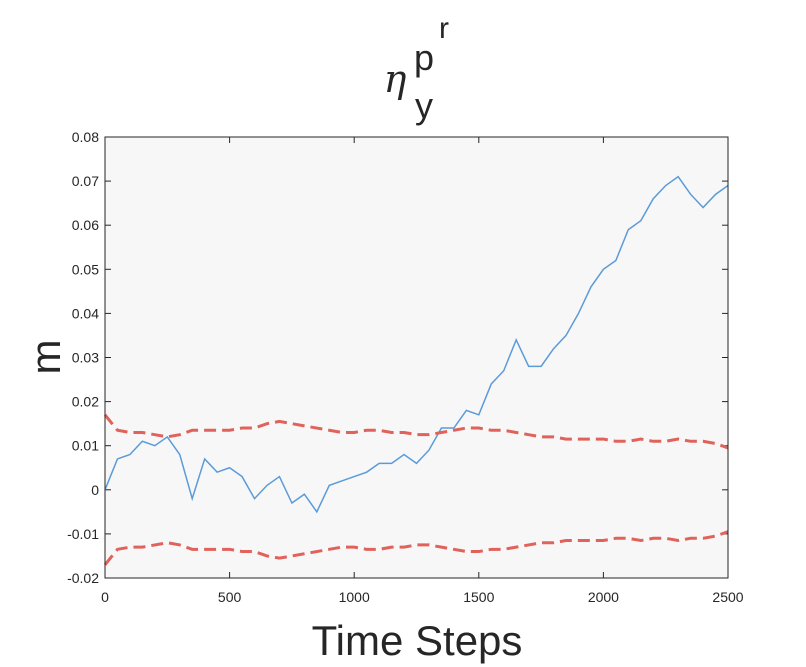 The image size is (806, 667). I want to click on y-tick-label: 0.04, so click(85, 313).